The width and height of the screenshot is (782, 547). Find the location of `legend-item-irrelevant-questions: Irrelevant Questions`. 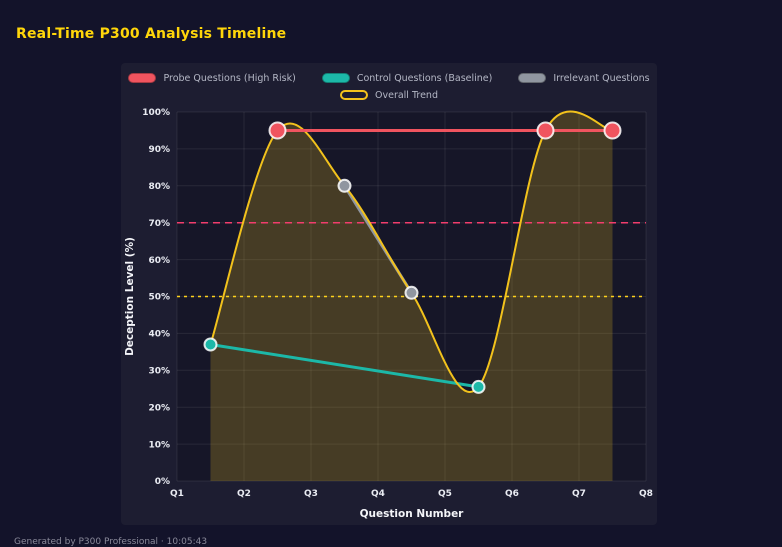

legend-item-irrelevant-questions: Irrelevant Questions is located at coordinates (584, 78).